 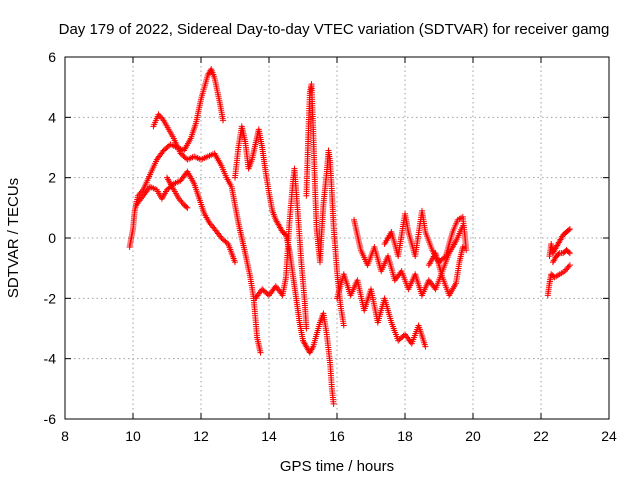 I want to click on x-tick-label: 20, so click(x=473, y=436).